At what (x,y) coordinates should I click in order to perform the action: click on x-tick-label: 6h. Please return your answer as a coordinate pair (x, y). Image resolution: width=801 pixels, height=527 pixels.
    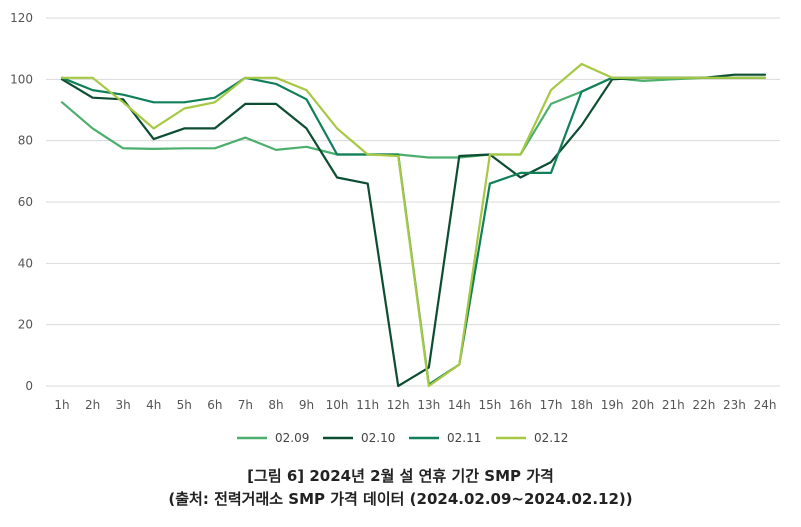
    Looking at the image, I should click on (214, 405).